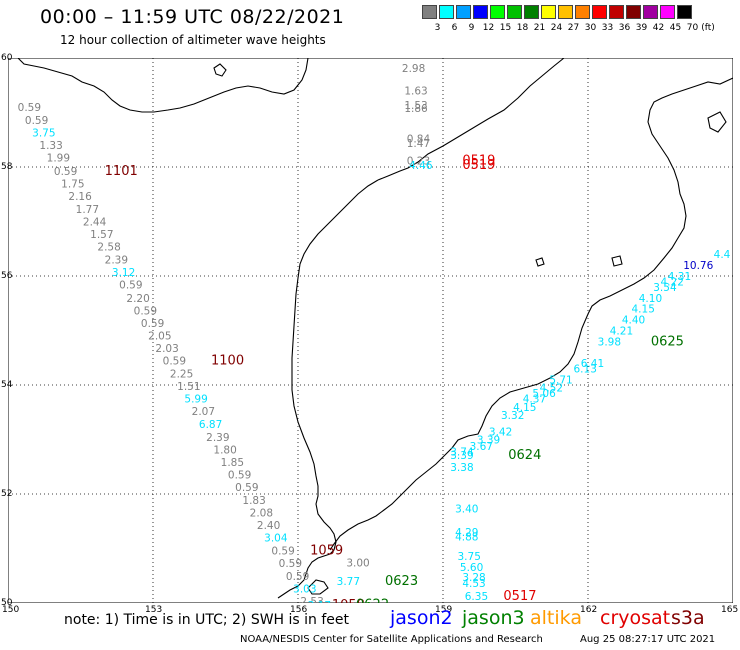 This screenshot has height=650, width=740. What do you see at coordinates (217, 438) in the screenshot?
I see `wave-height-label: 2.39` at bounding box center [217, 438].